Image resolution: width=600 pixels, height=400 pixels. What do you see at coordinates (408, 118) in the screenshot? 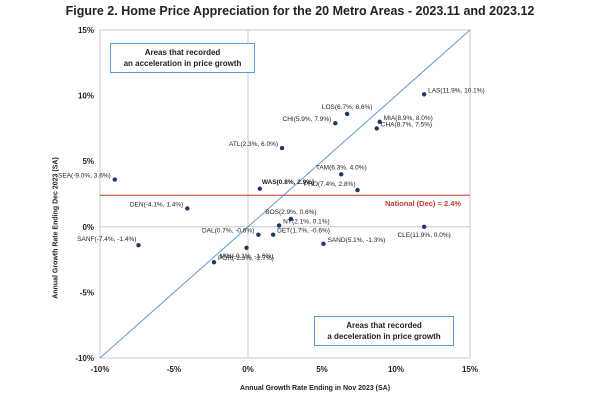
I see `data-point-label: MIA(8.9%, 8.0%)` at bounding box center [408, 118].